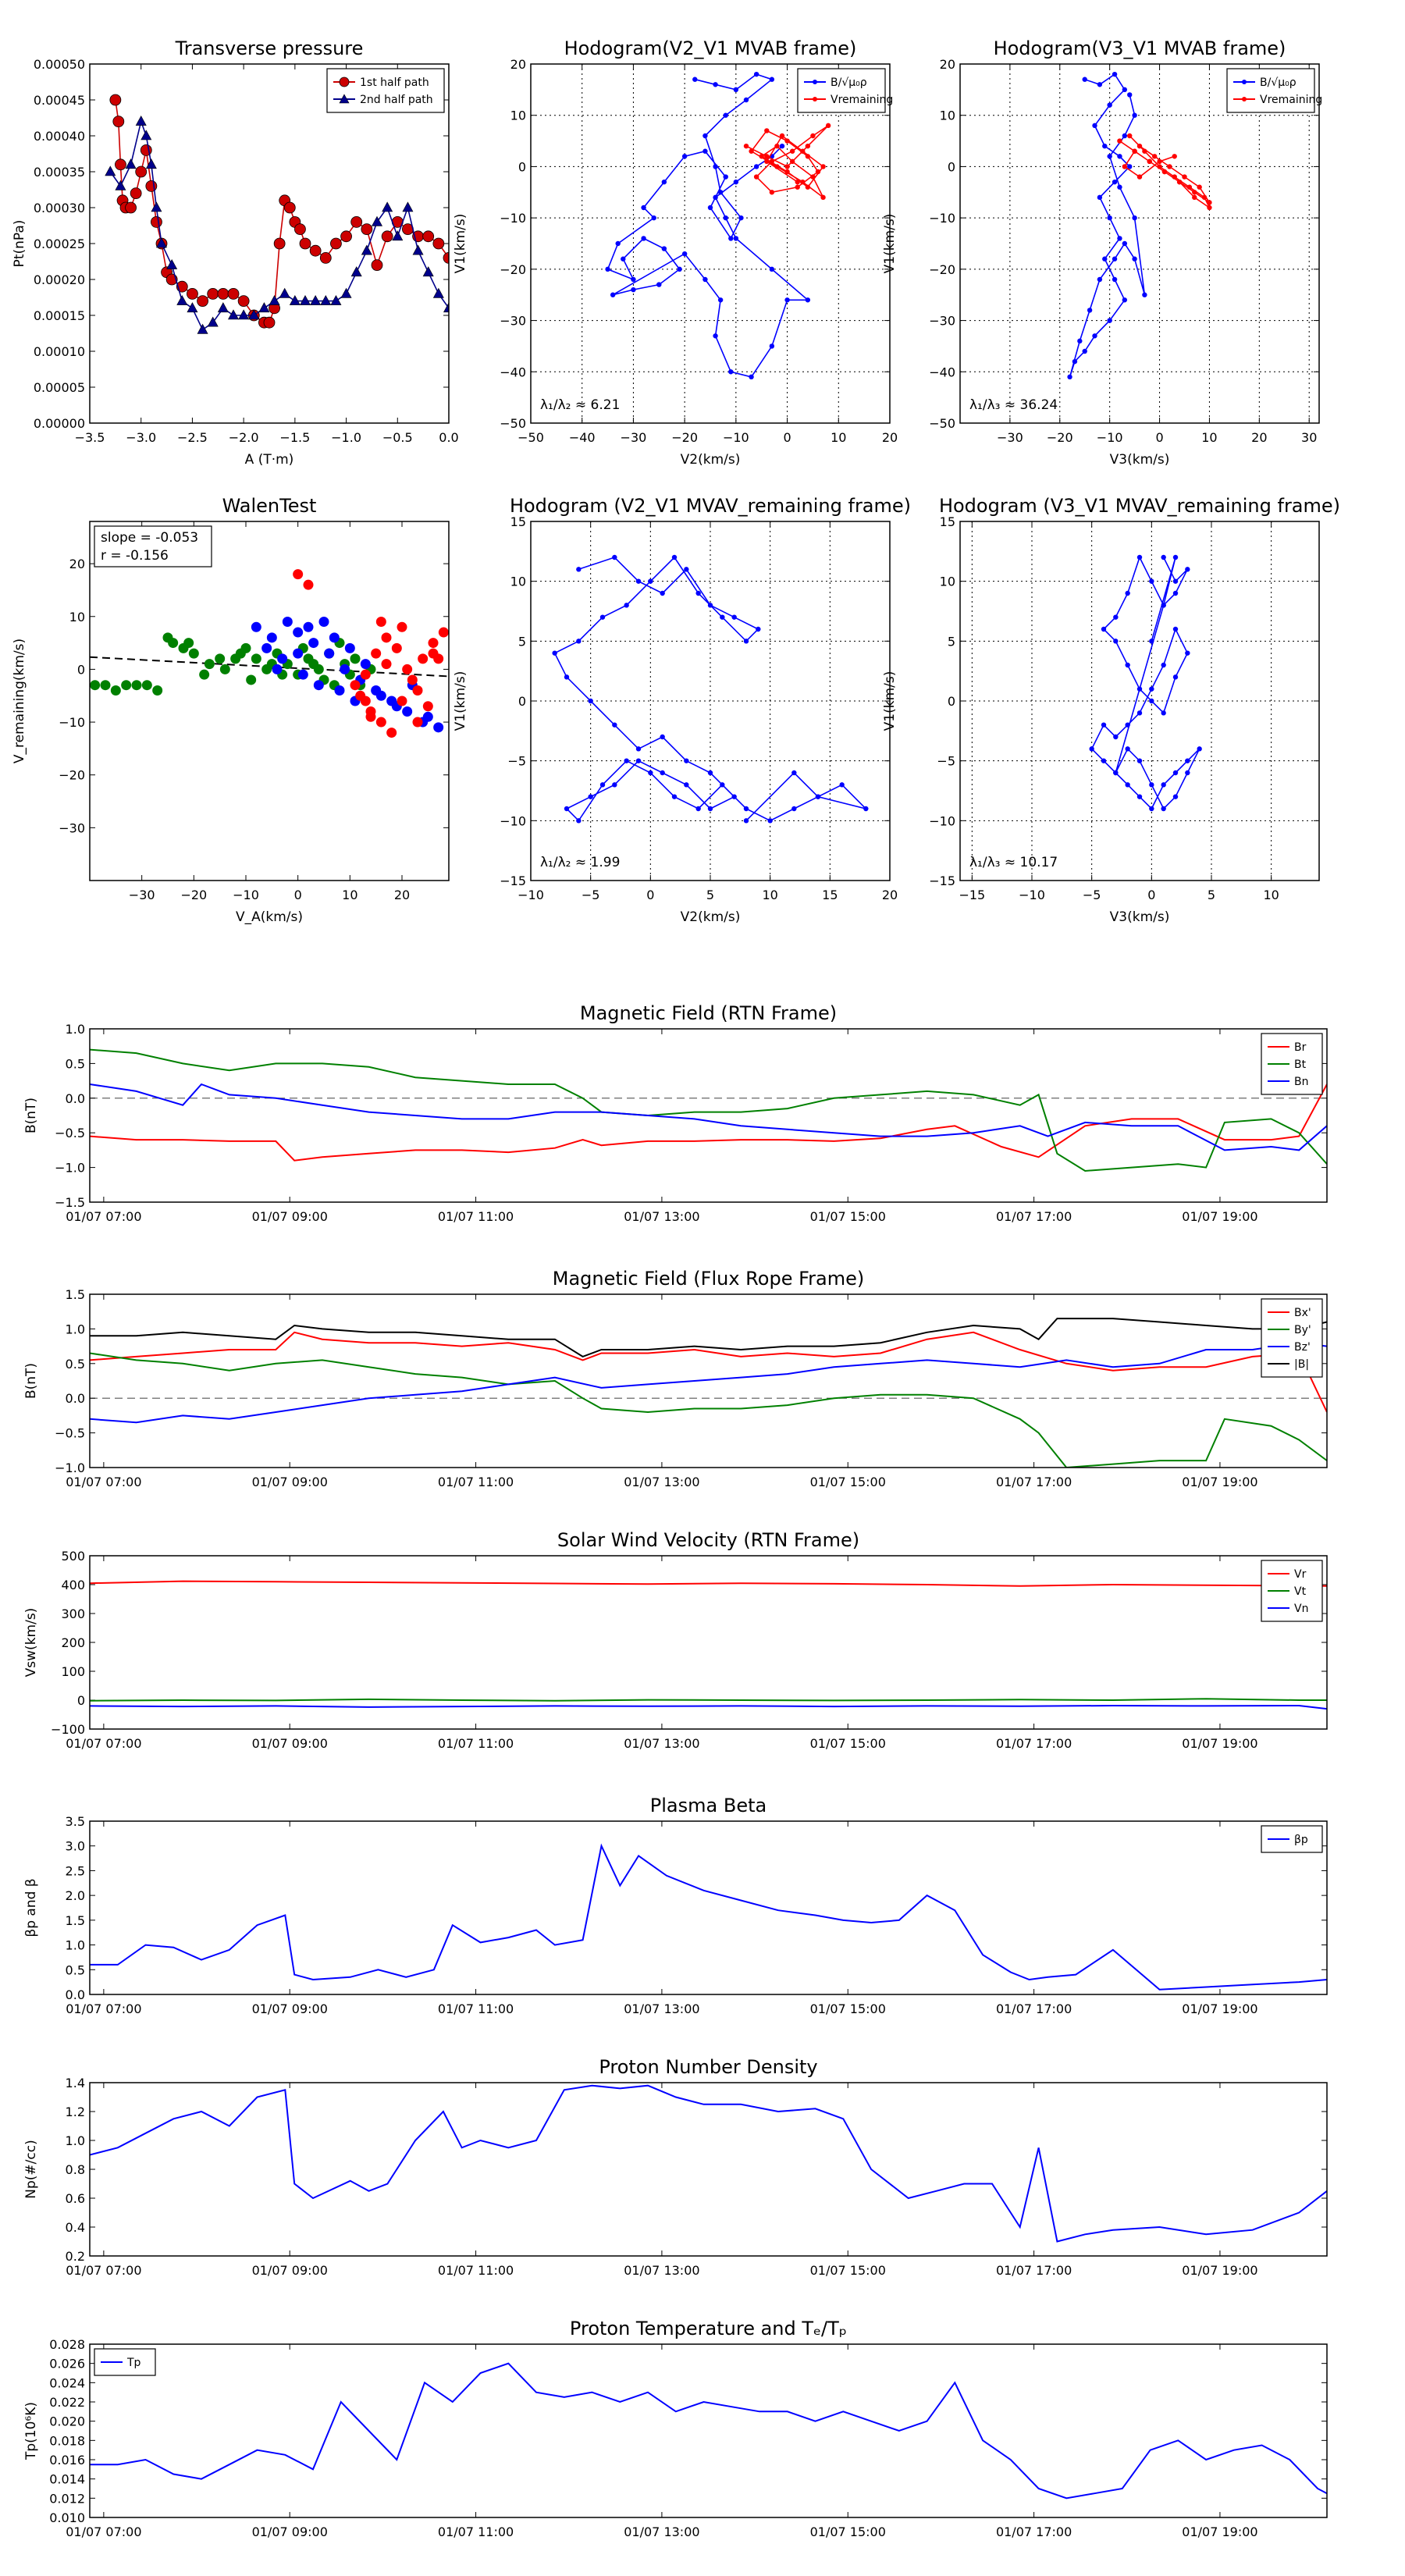 This screenshot has height=2576, width=1405. What do you see at coordinates (1164, 172) in the screenshot?
I see `series-vremaining` at bounding box center [1164, 172].